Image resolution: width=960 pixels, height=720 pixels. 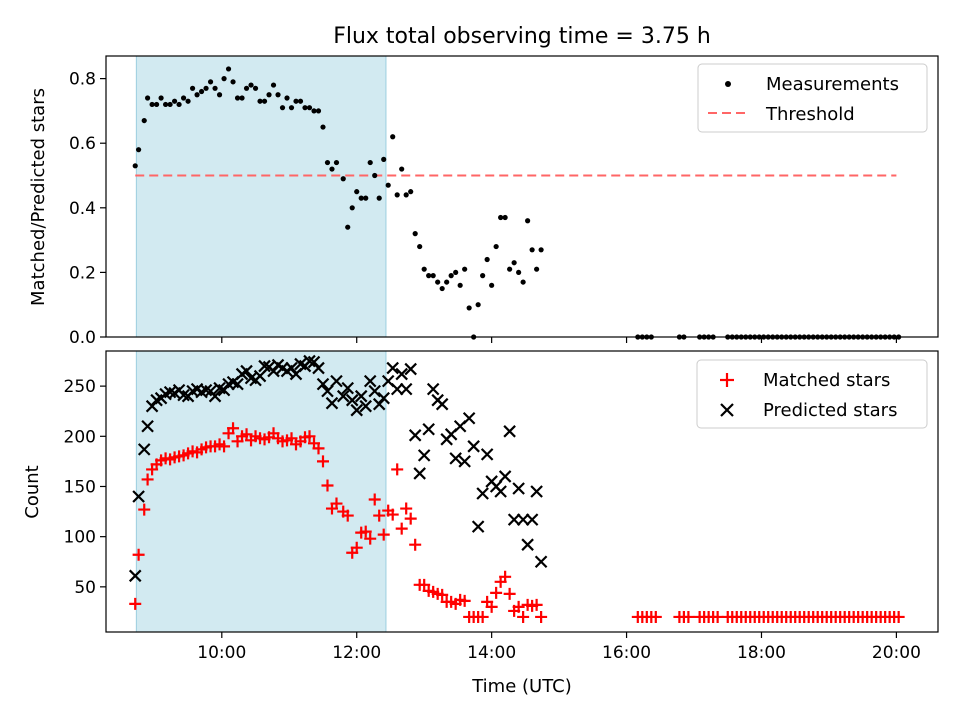 I want to click on x-tick-label: 18:00, so click(x=761, y=653).